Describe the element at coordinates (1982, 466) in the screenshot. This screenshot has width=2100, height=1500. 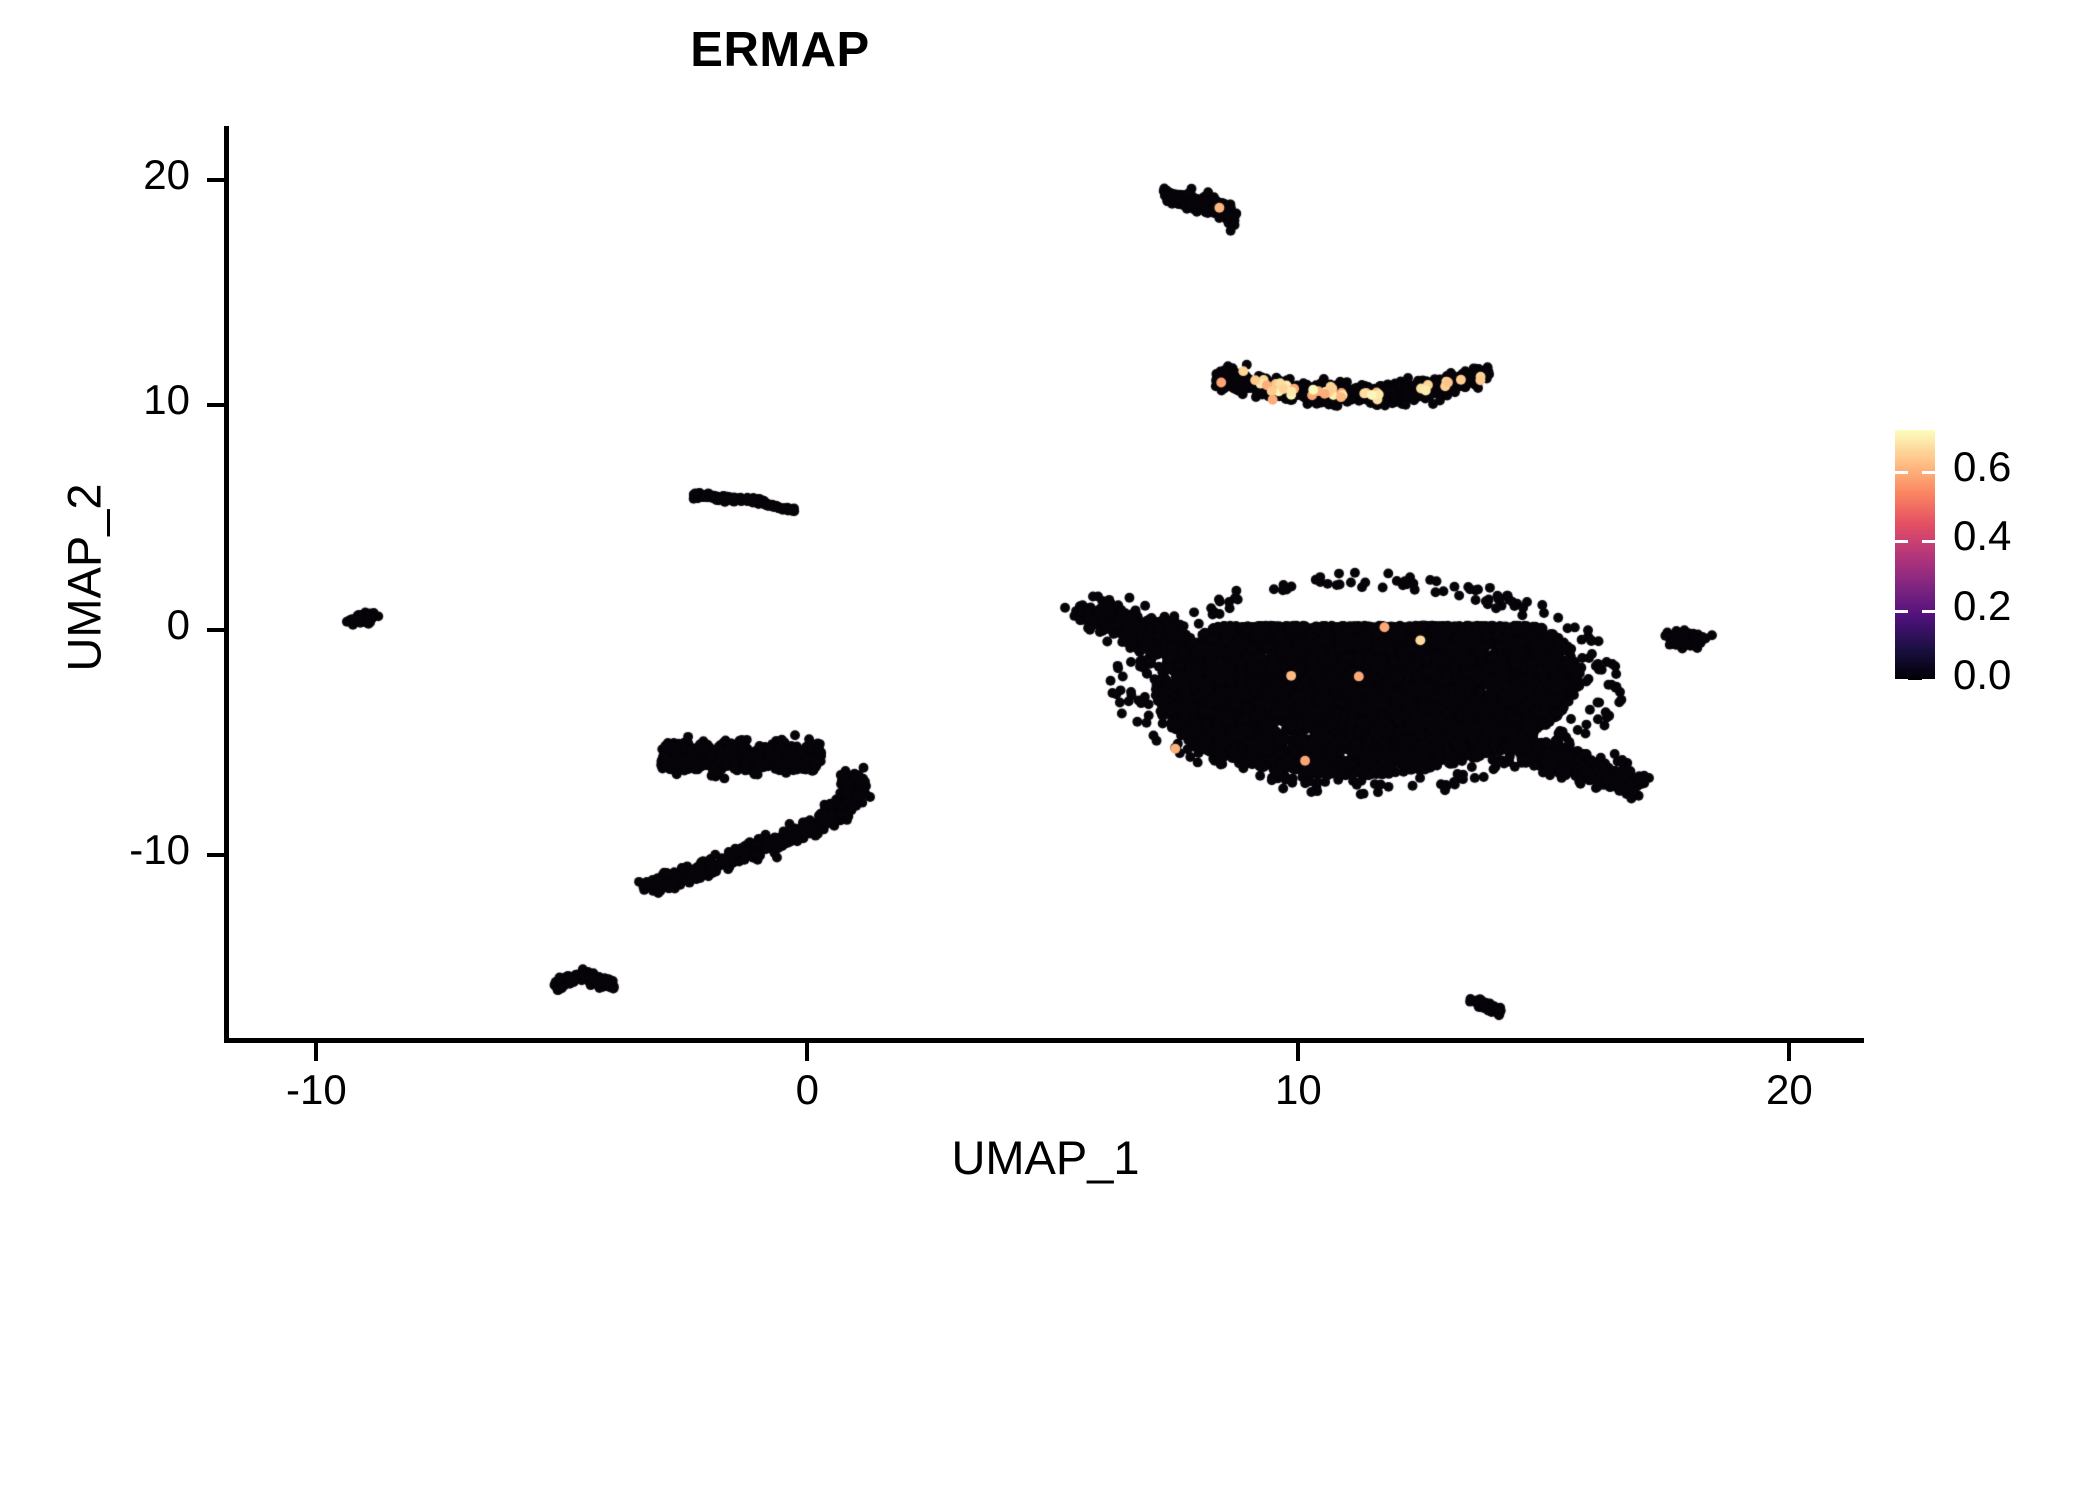
I see `colorbar-tick-label: 0.6` at that location.